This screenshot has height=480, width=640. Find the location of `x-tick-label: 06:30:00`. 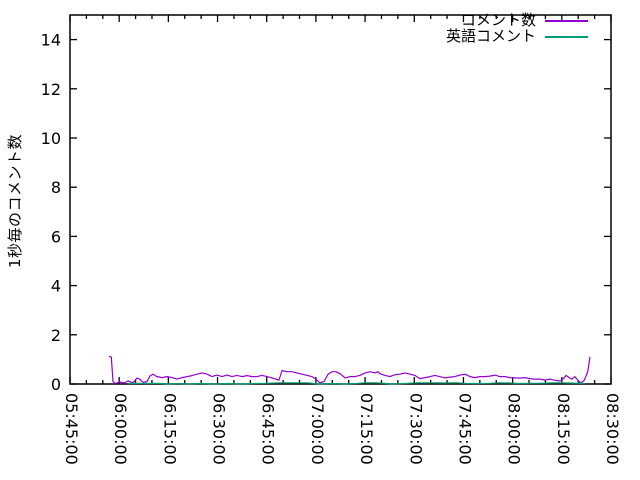

x-tick-label: 06:30:00 is located at coordinates (219, 429).